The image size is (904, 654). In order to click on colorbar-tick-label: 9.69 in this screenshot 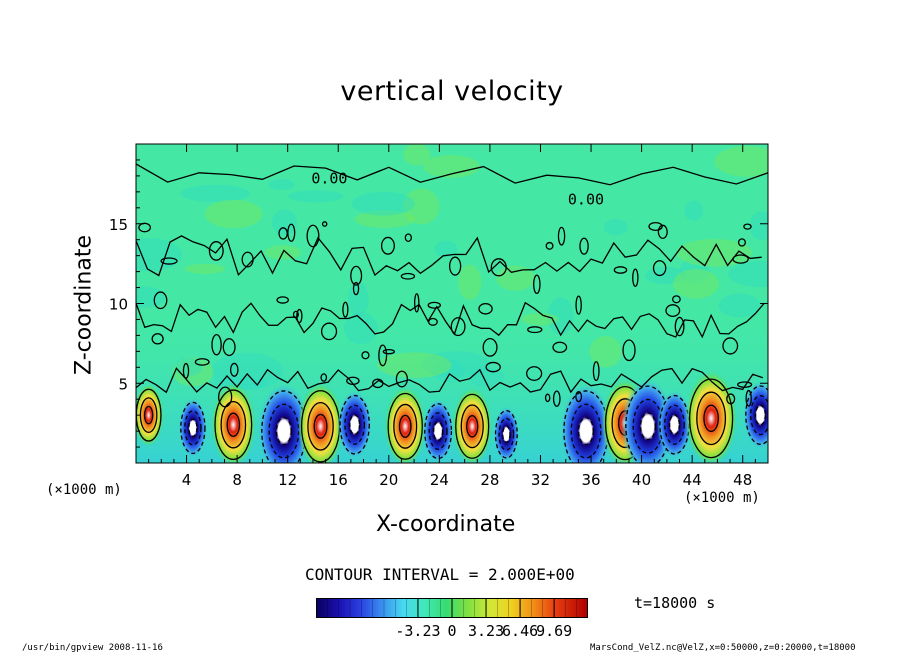, I will do `click(554, 631)`.